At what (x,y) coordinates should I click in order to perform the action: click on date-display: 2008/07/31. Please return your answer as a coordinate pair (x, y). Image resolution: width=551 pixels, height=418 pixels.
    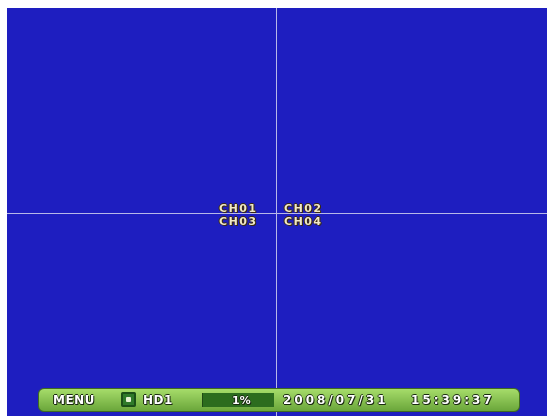
    Looking at the image, I should click on (336, 400).